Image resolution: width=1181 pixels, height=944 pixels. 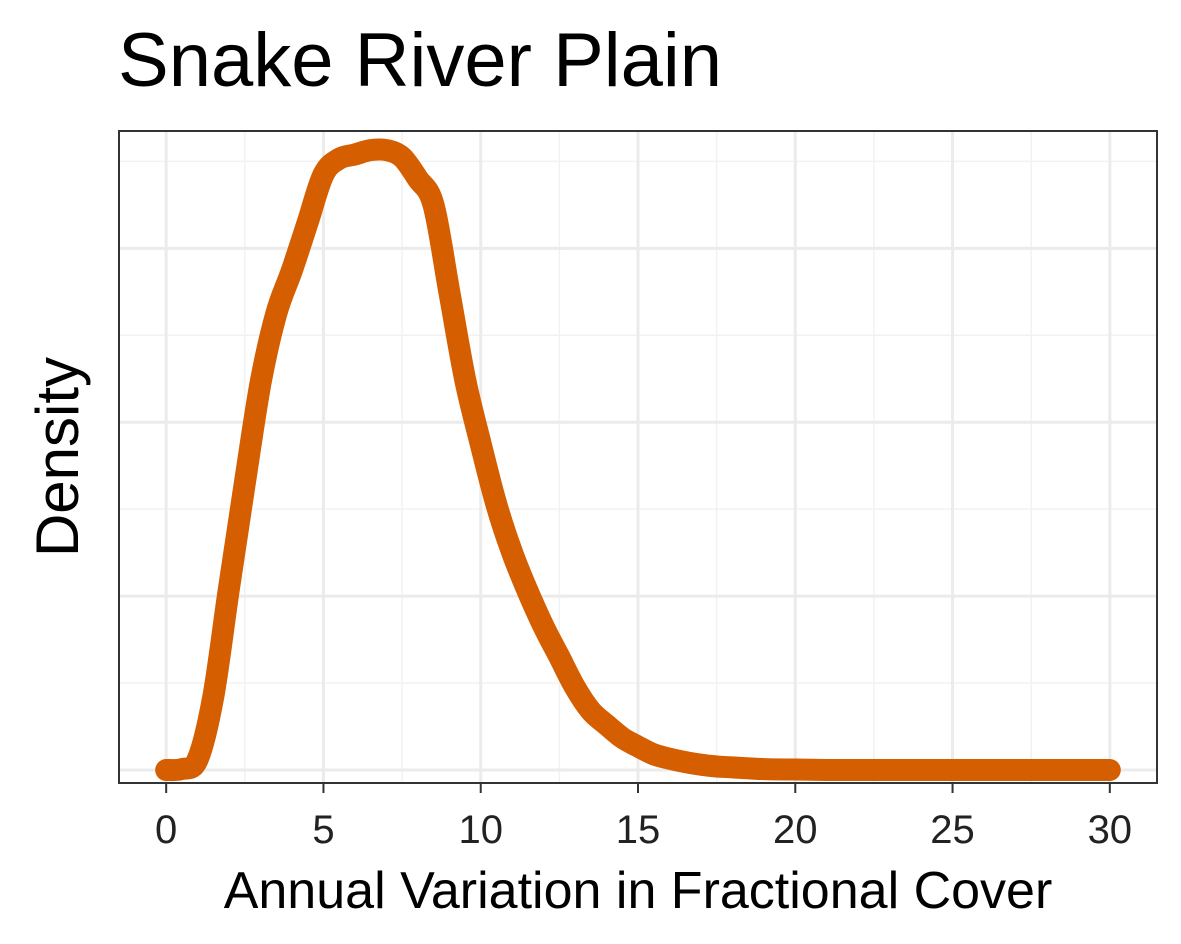 What do you see at coordinates (1110, 830) in the screenshot?
I see `x-tick-label: 30` at bounding box center [1110, 830].